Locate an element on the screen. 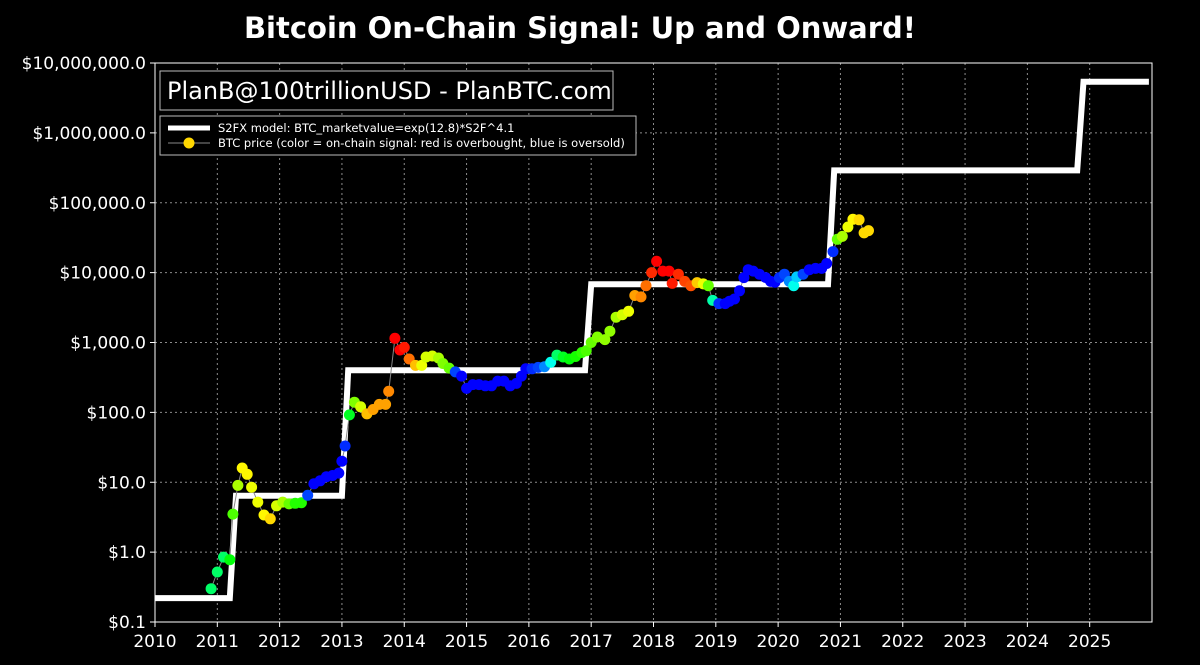 The image size is (1200, 665). y-tick-label: $1.0 is located at coordinates (127, 553).